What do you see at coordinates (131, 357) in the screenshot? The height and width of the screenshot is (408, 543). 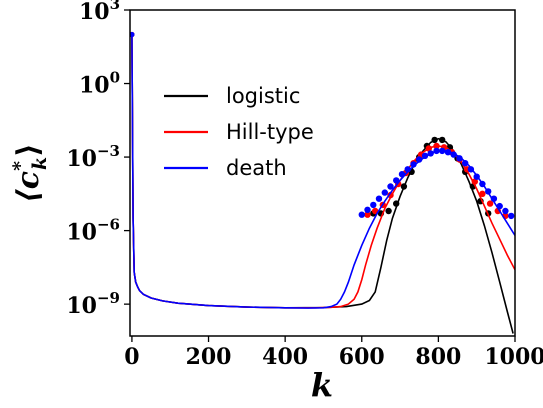 I see `x-tick-label: 0` at bounding box center [131, 357].